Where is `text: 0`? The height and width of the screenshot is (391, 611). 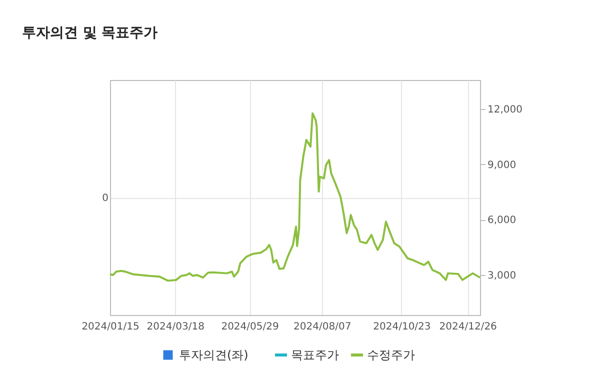
text: 0 is located at coordinates (105, 198).